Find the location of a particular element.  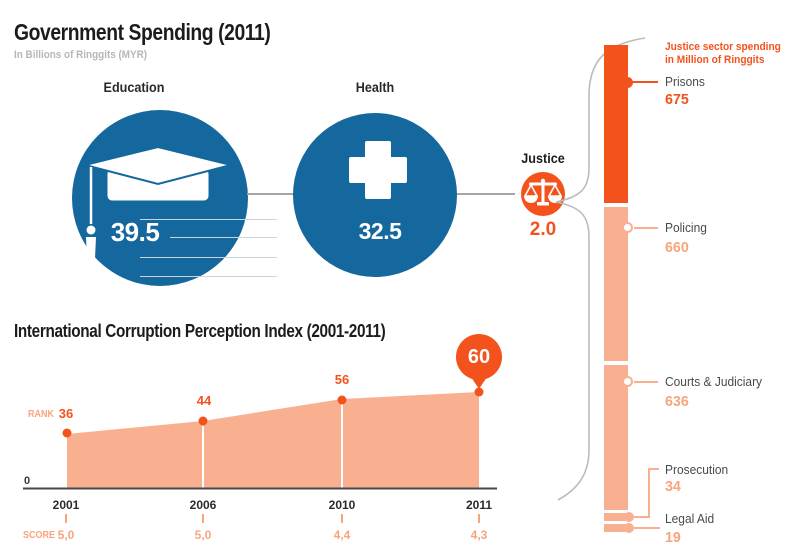

bar-segment-prisons is located at coordinates (616, 124).